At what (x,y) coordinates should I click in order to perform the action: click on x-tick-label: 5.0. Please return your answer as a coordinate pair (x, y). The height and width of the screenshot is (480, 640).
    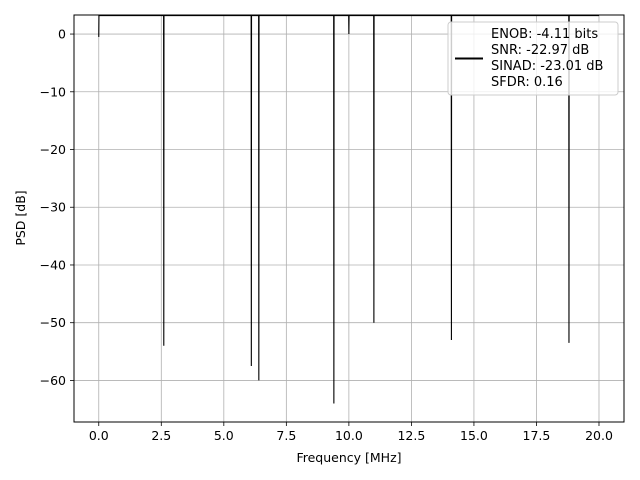
    Looking at the image, I should click on (224, 435).